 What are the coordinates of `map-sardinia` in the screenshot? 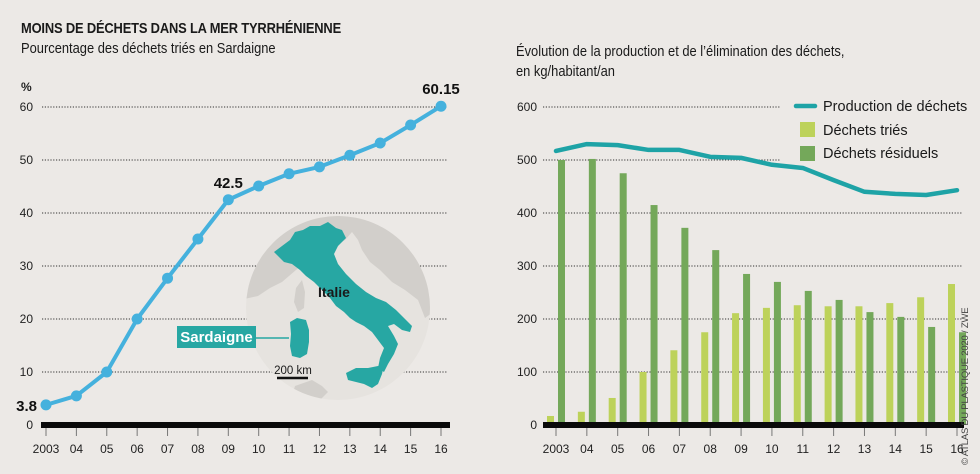 It's located at (299, 338).